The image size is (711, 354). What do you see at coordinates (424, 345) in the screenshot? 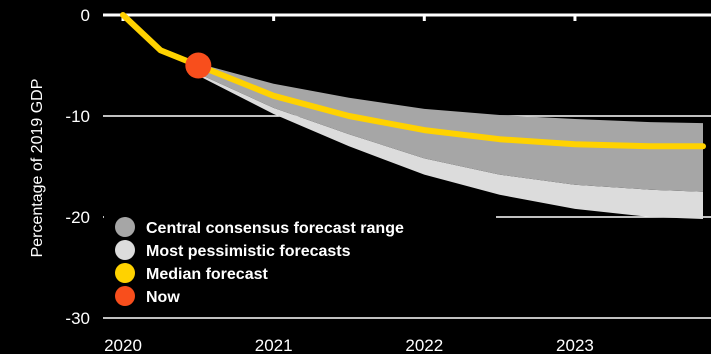
I see `x-tick-label: 2022` at bounding box center [424, 345].